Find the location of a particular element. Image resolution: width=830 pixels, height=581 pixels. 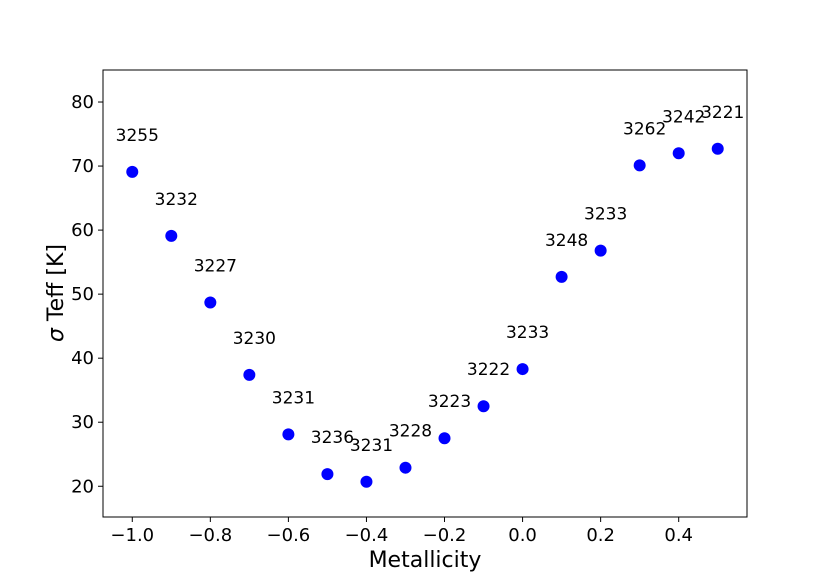

x-tick-label: 0.4 is located at coordinates (678, 535).